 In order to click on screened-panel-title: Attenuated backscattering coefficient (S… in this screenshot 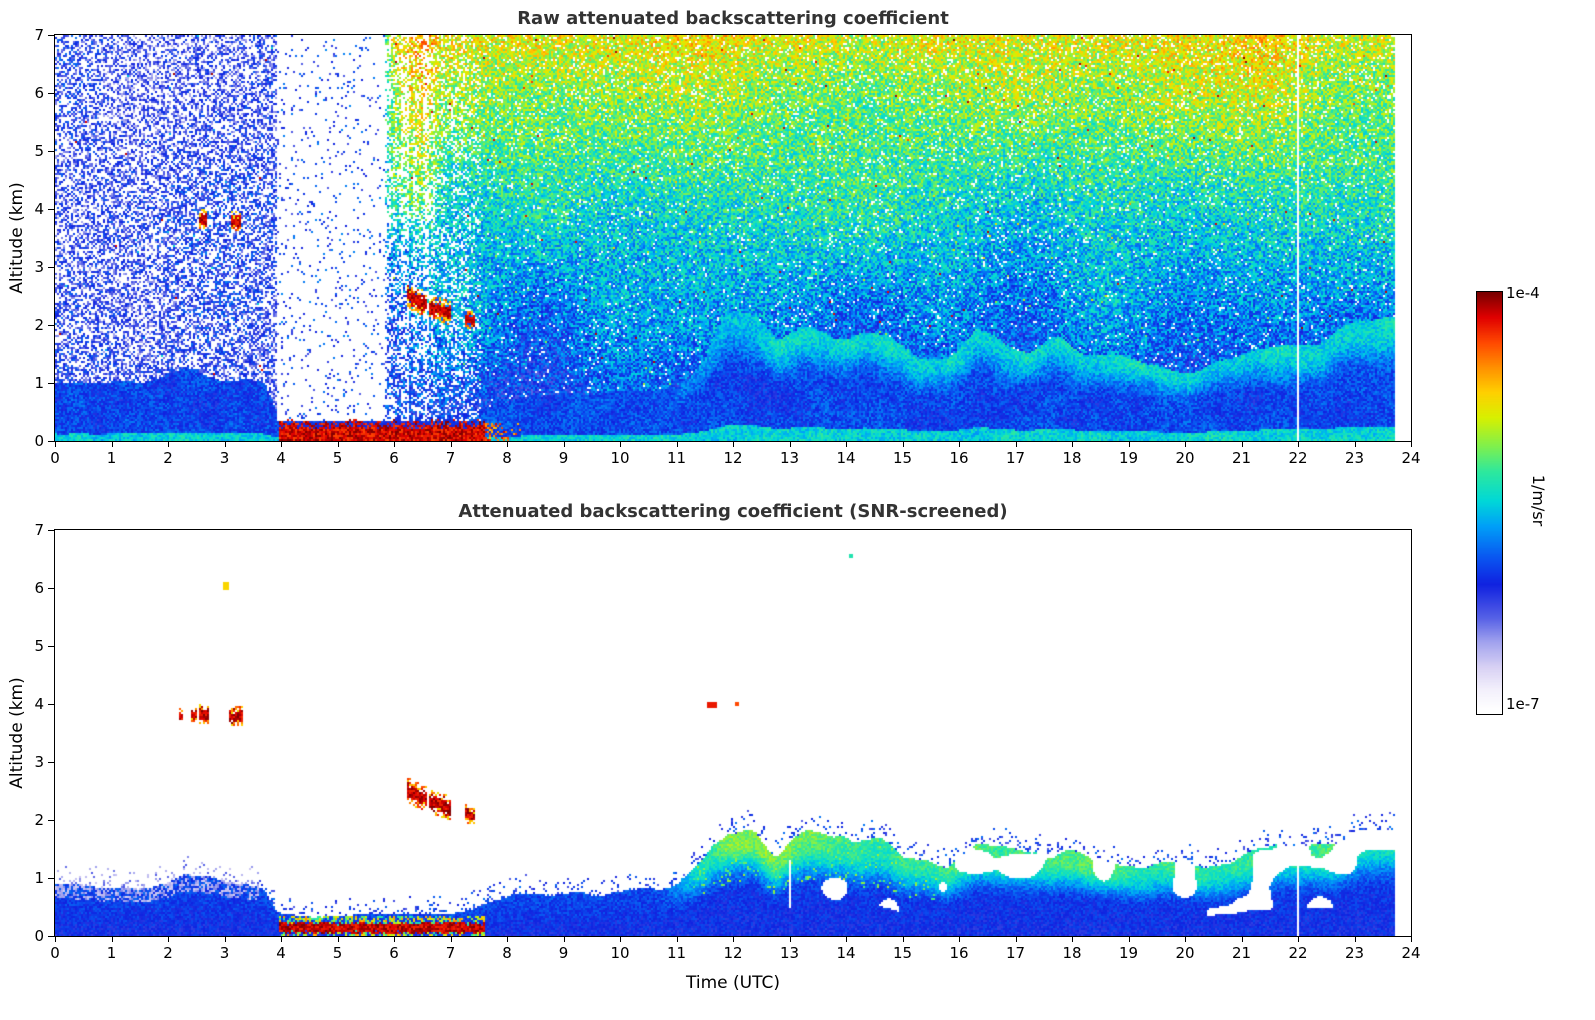, I will do `click(733, 511)`.